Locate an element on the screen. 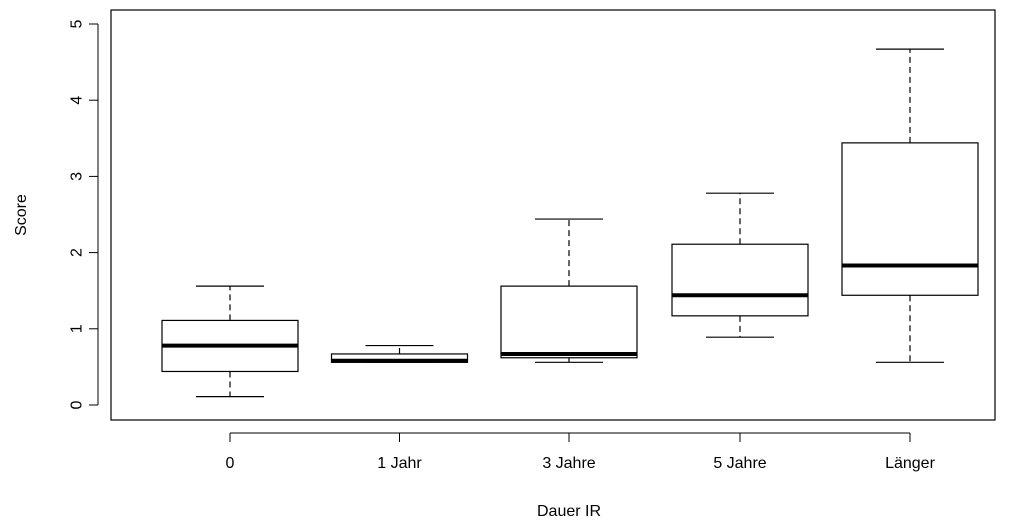 The width and height of the screenshot is (1016, 522). y-tick-label: 4 is located at coordinates (77, 100).